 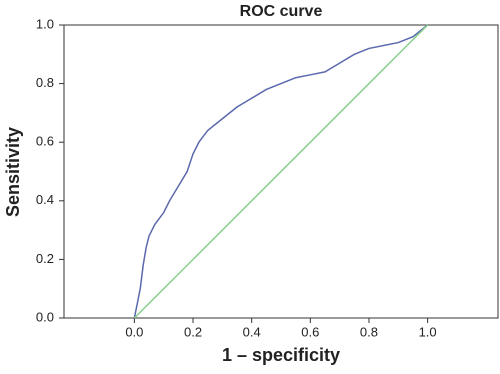 What do you see at coordinates (134, 331) in the screenshot?
I see `x-tick-label: 0.0` at bounding box center [134, 331].